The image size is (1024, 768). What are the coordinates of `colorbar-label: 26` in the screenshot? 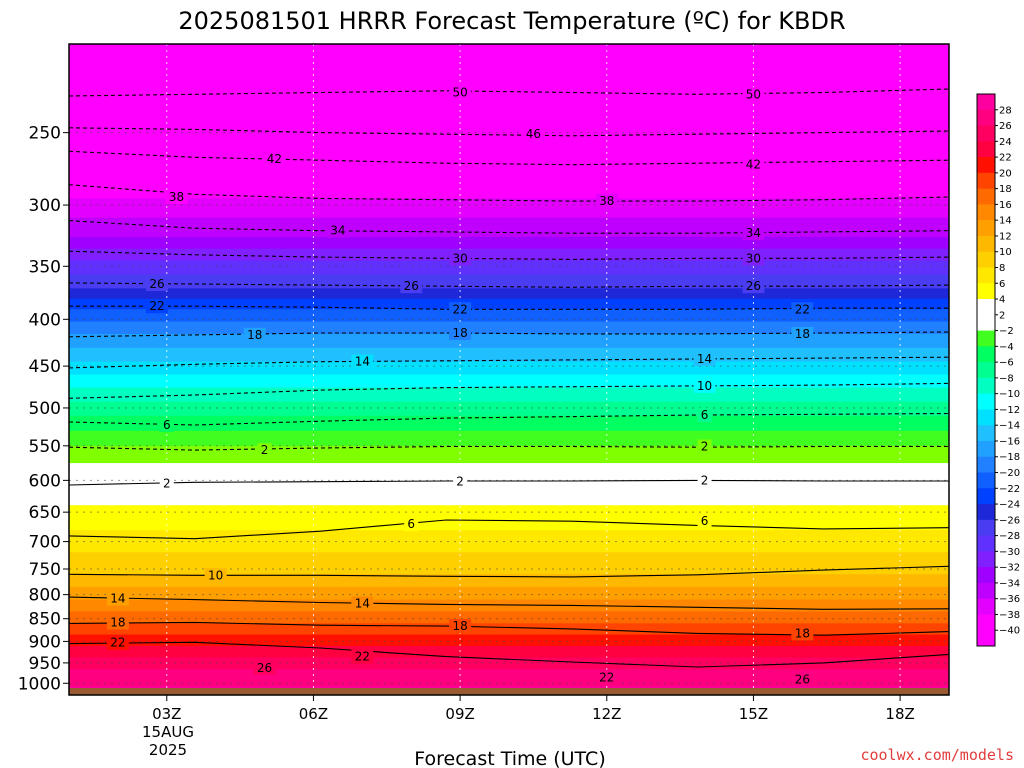 It's located at (1005, 126).